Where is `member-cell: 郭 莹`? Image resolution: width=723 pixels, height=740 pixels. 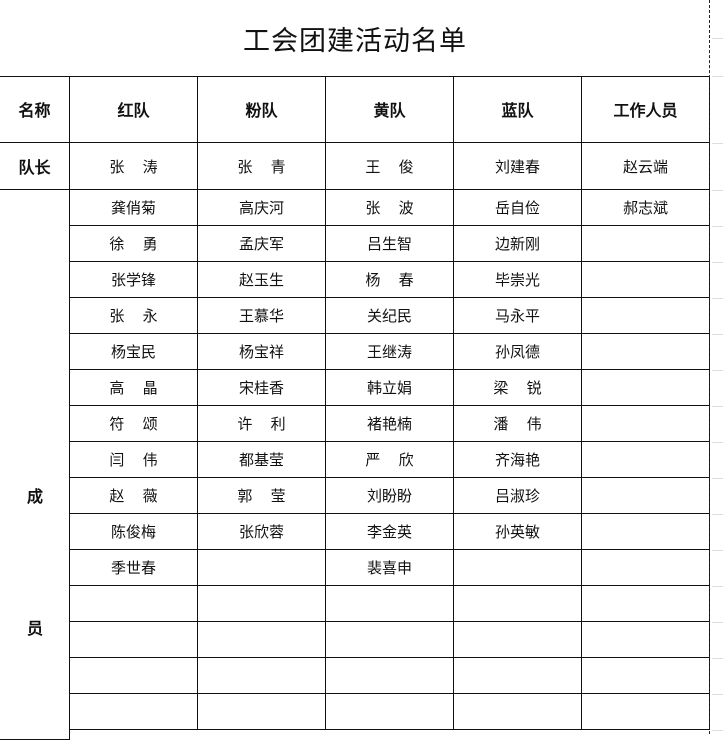
member-cell: 郭 莹 is located at coordinates (262, 496).